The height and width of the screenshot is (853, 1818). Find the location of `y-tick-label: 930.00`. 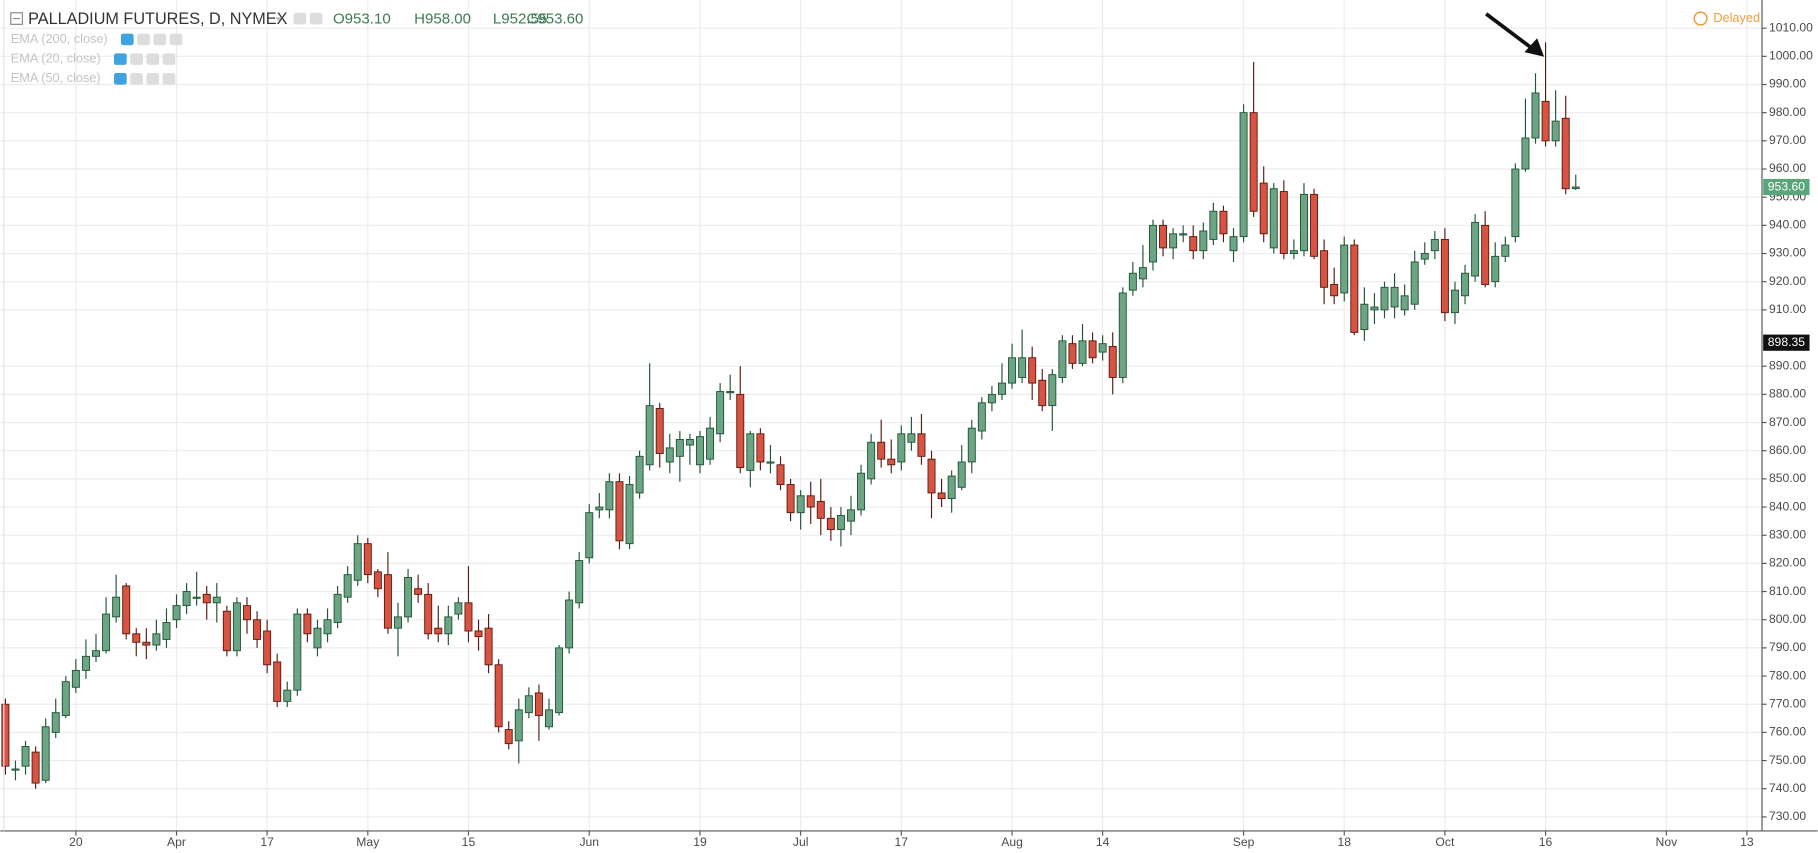

y-tick-label: 930.00 is located at coordinates (1787, 253).